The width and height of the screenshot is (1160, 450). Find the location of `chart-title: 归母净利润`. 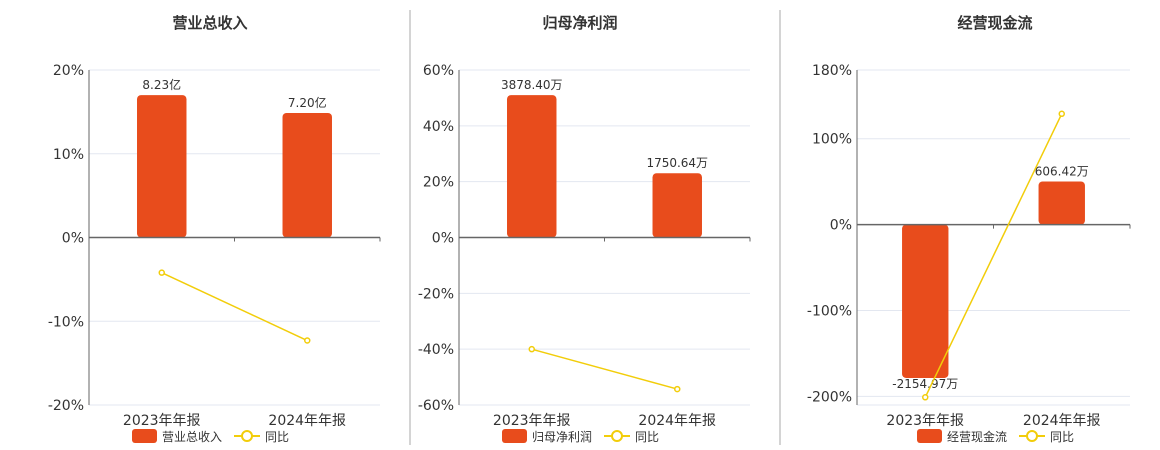

chart-title: 归母净利润 is located at coordinates (579, 23).